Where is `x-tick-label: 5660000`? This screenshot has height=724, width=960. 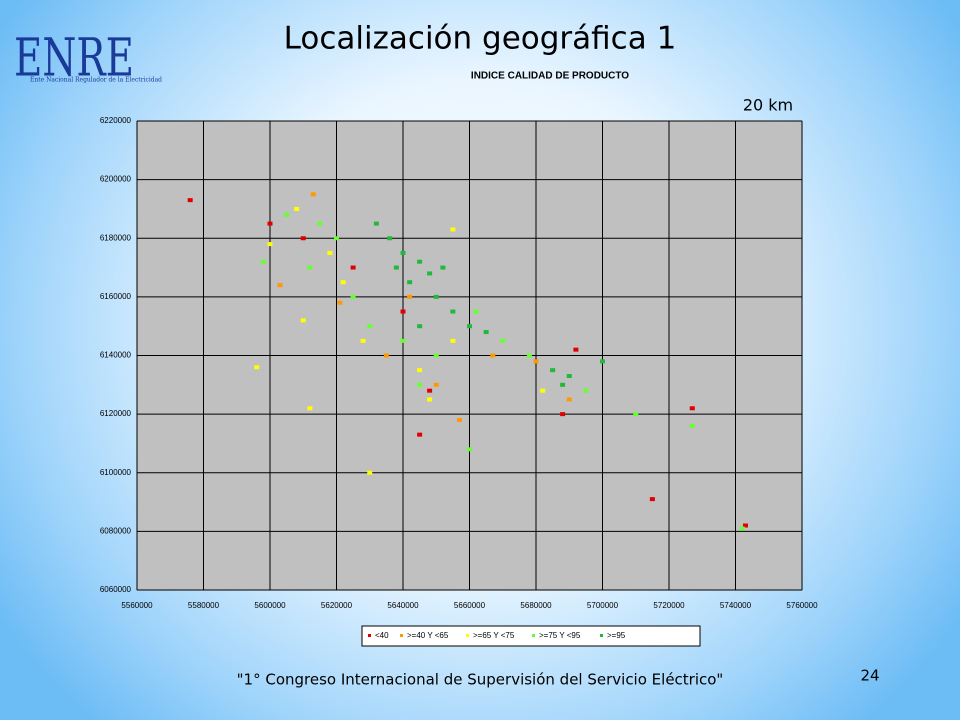
x-tick-label: 5660000 is located at coordinates (470, 605).